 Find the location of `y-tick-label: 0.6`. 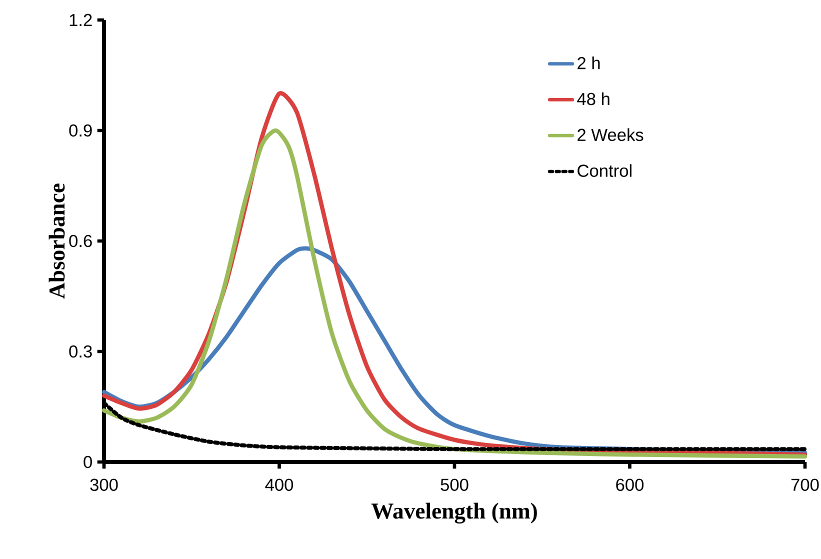

y-tick-label: 0.6 is located at coordinates (80, 241).